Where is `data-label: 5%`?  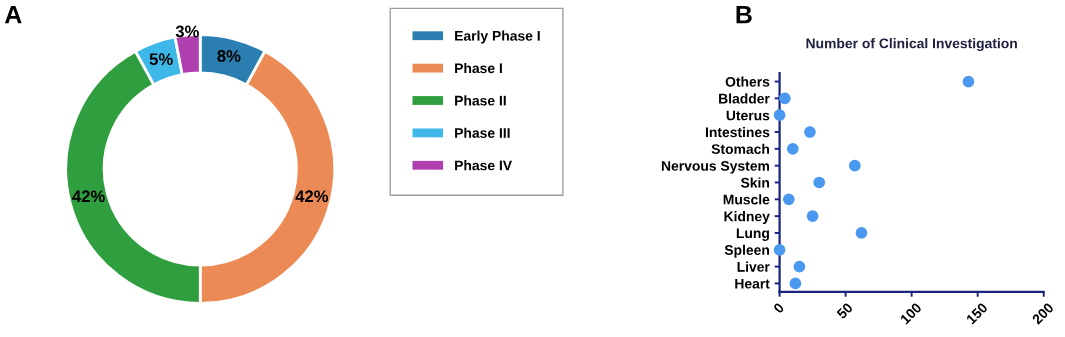
data-label: 5% is located at coordinates (161, 59).